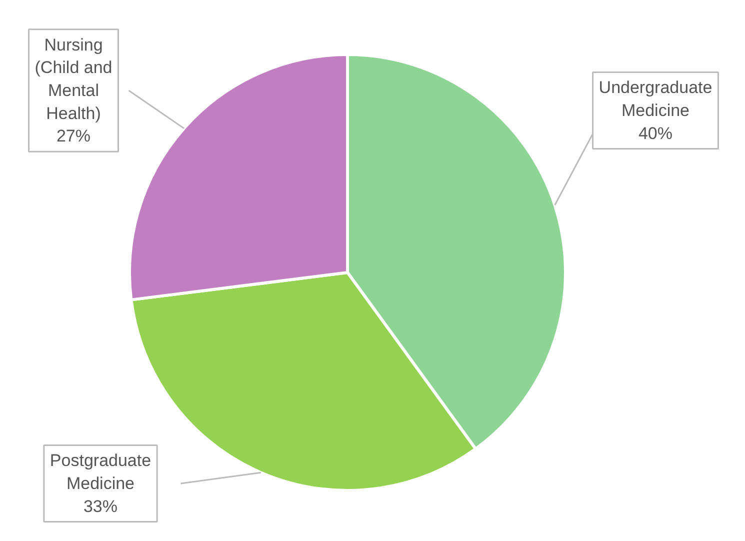 The image size is (745, 541). Describe the element at coordinates (655, 99) in the screenshot. I see `slice-label: Undergraduate Medicine` at that location.